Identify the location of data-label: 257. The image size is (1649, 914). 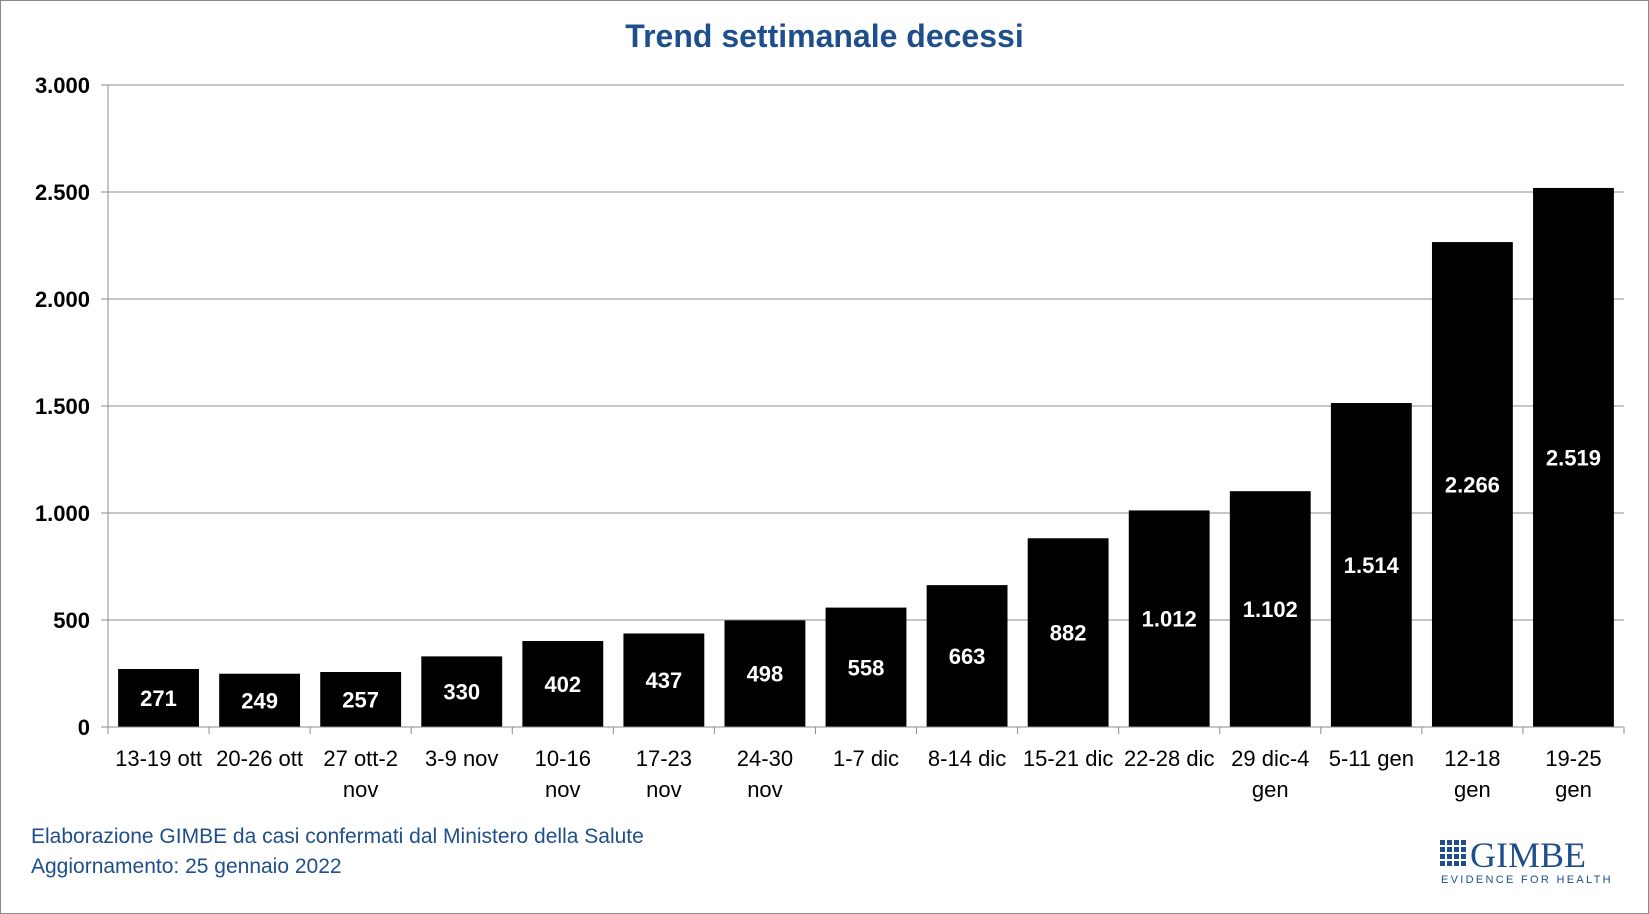
(360, 700).